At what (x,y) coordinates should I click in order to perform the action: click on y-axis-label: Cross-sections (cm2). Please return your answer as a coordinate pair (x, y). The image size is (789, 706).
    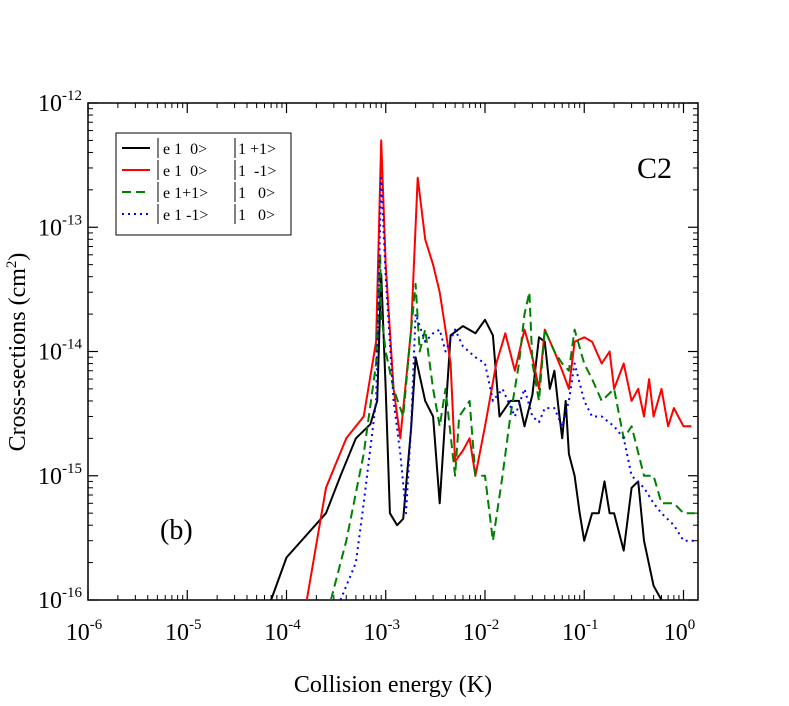
    Looking at the image, I should click on (17, 352).